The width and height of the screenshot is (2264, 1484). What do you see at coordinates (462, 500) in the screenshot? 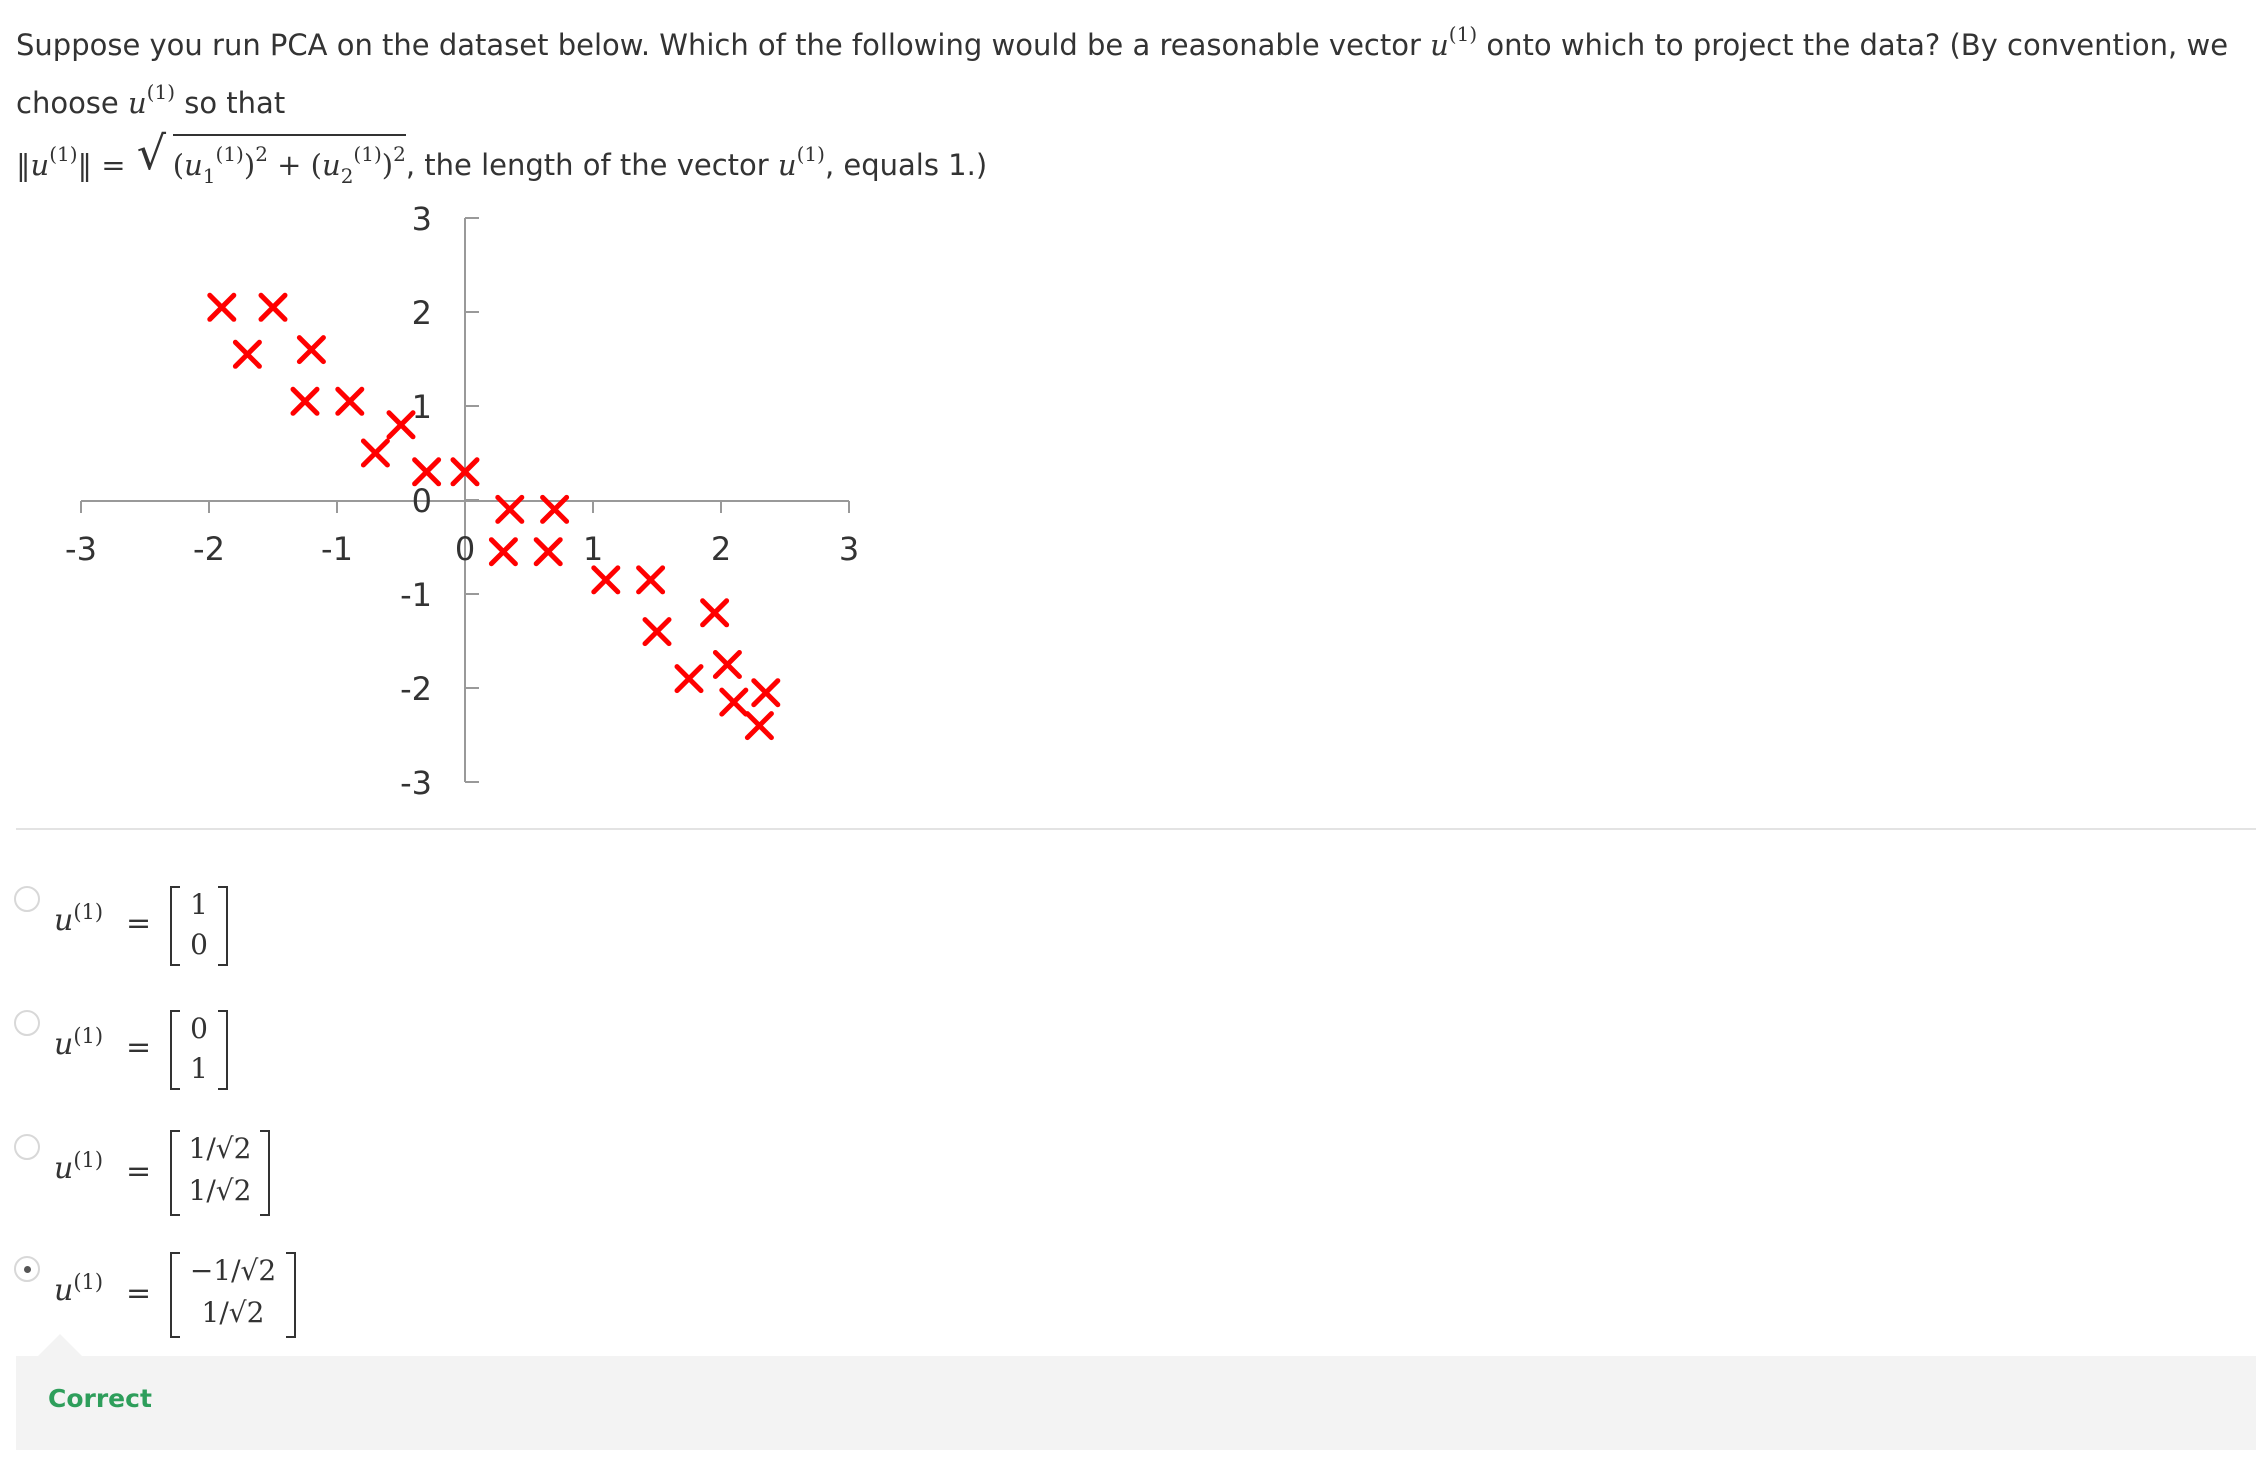
I see `scatter-plot: -3 -2 -1 0 1 2 3 3 2 1 0 -1 -2 -3` at bounding box center [462, 500].